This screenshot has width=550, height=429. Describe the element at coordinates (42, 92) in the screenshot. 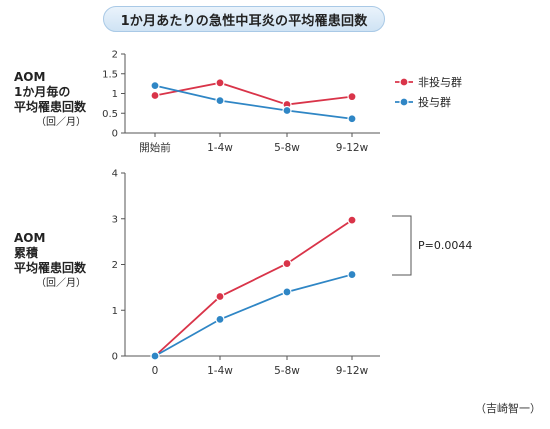

I see `top-ylabel-line-2: 1か月毎の` at that location.